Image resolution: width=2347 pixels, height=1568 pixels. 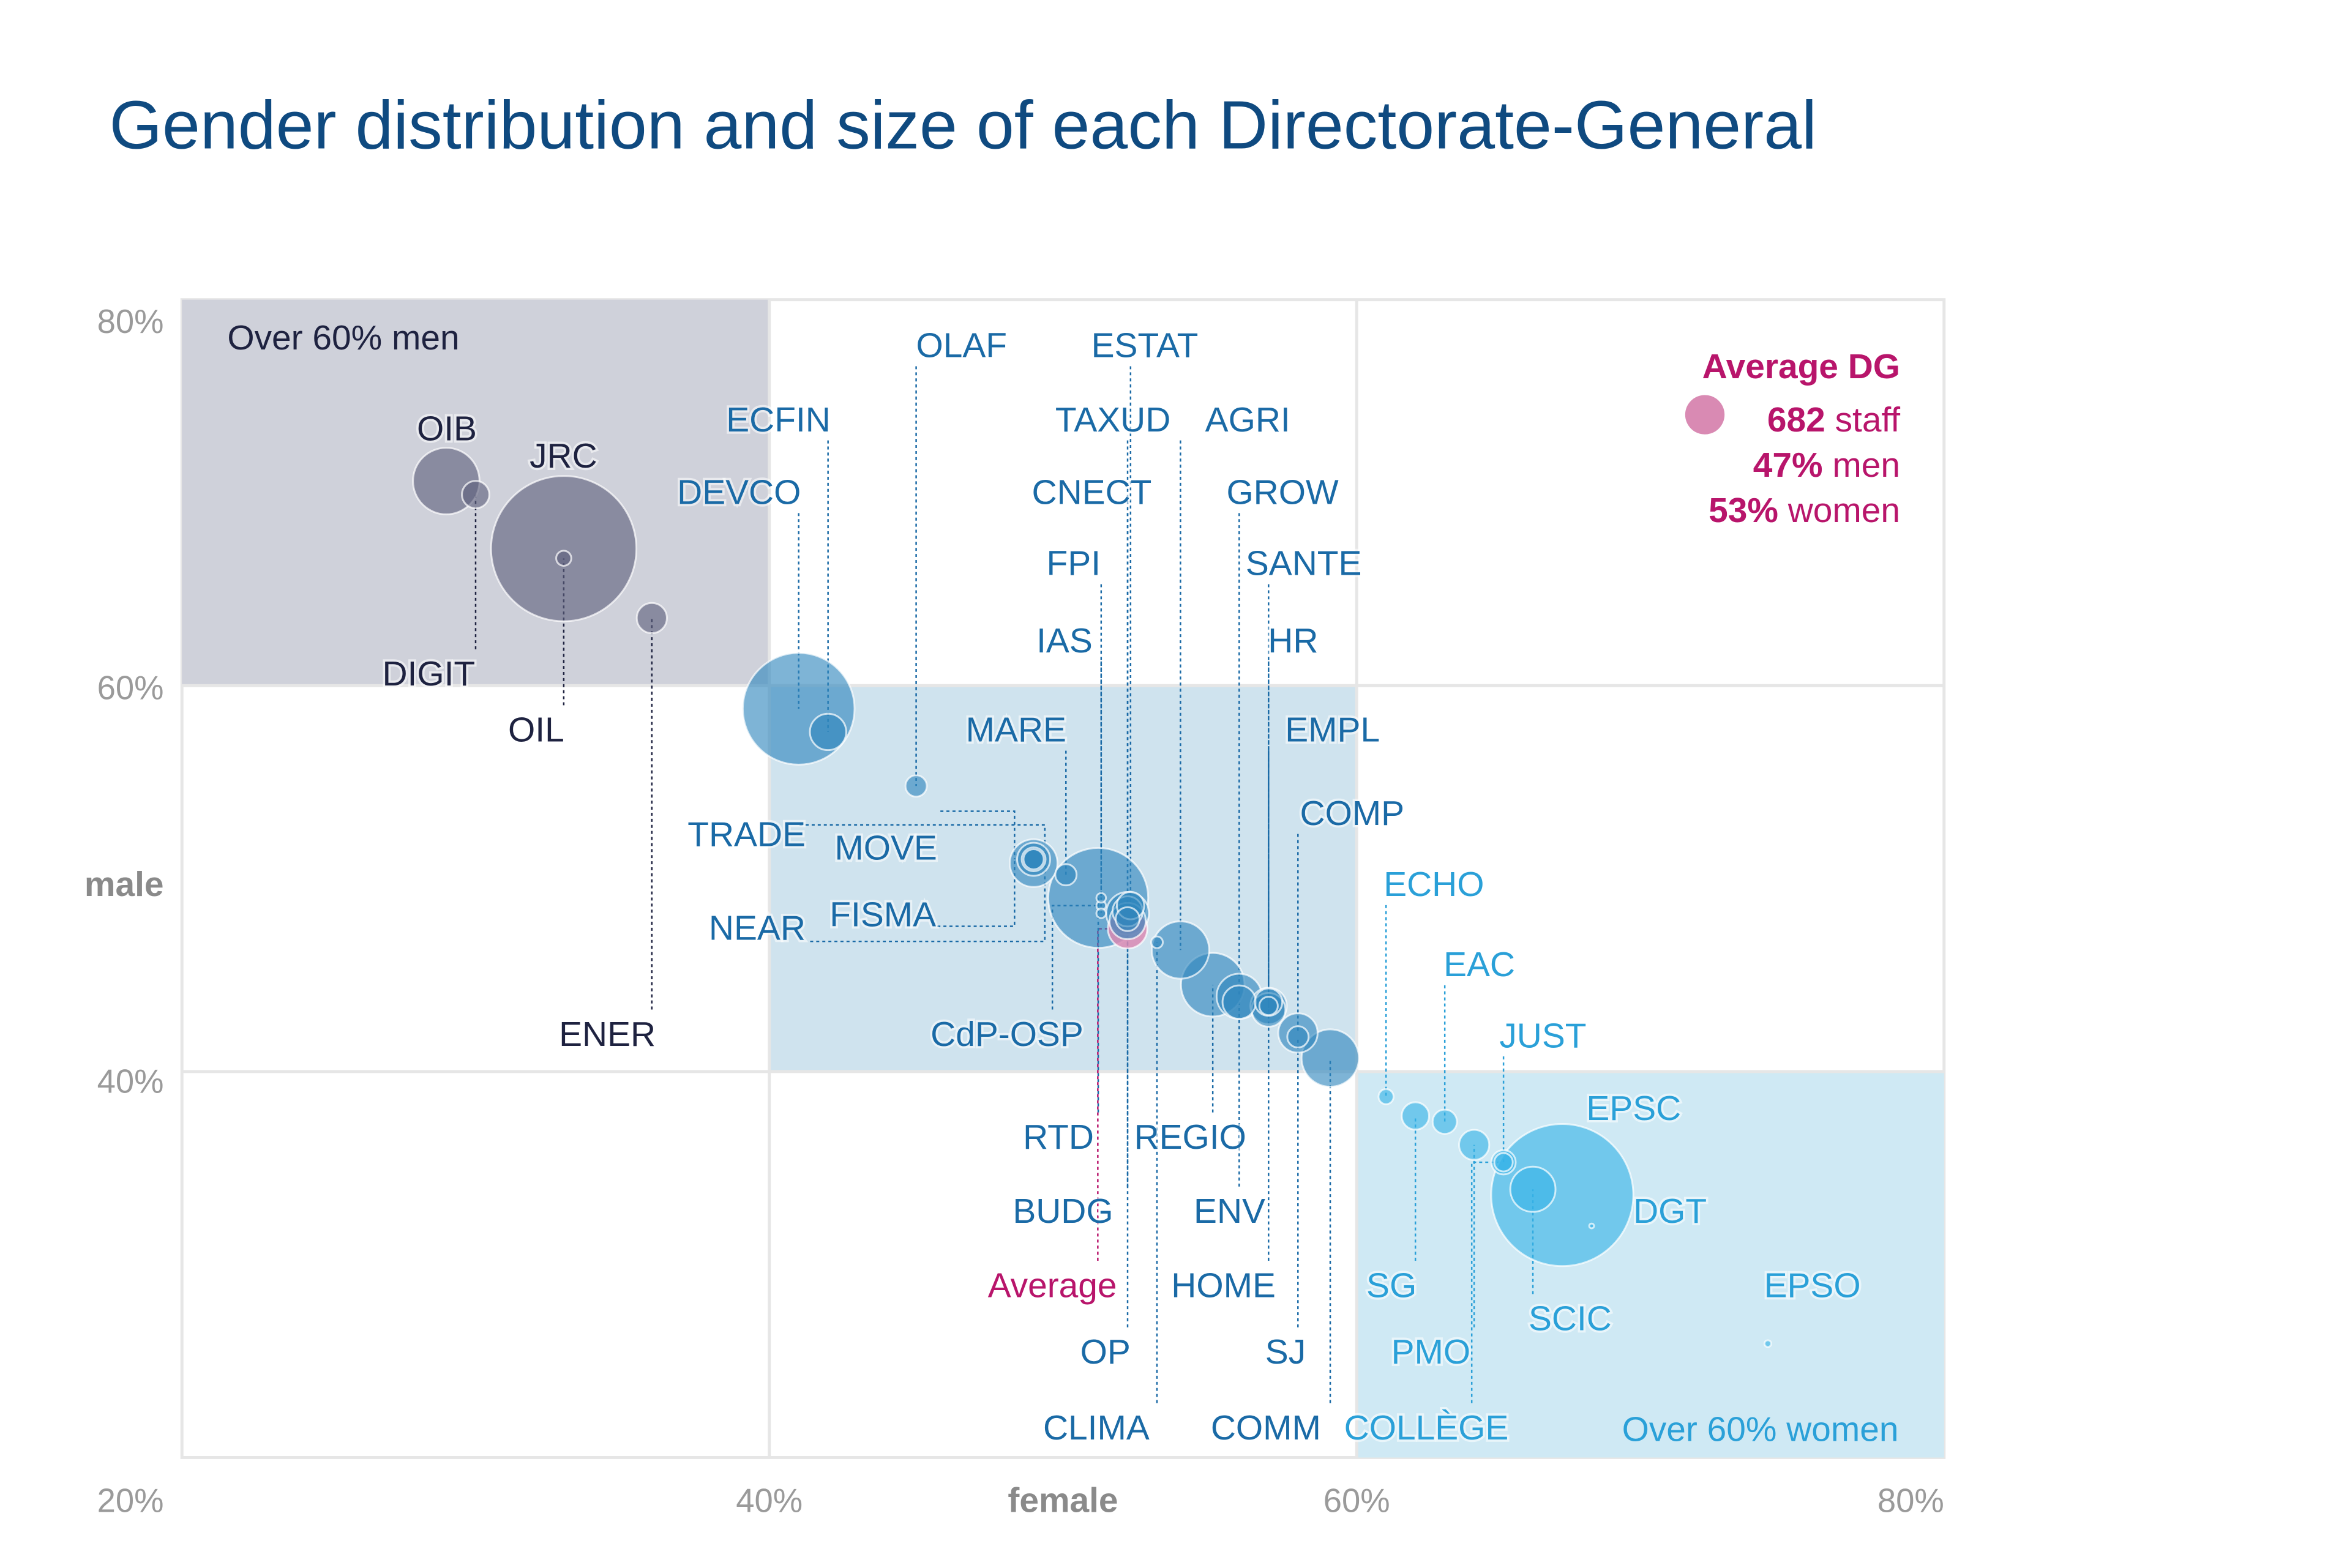 I want to click on bubble-mare, so click(x=1066, y=875).